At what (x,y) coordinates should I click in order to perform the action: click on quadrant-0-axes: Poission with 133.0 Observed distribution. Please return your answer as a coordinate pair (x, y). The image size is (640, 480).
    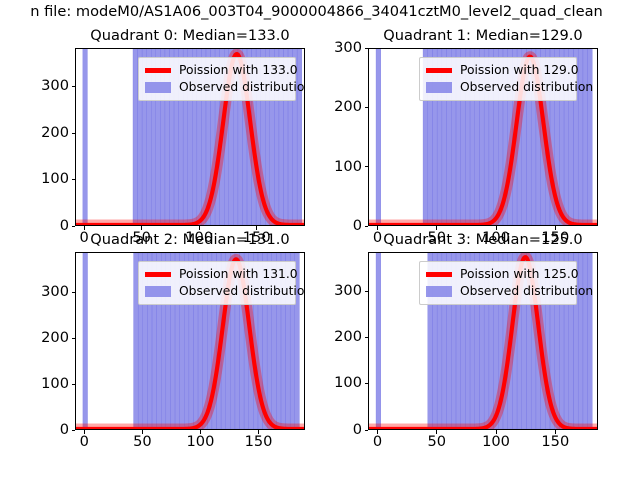
    Looking at the image, I should click on (190, 137).